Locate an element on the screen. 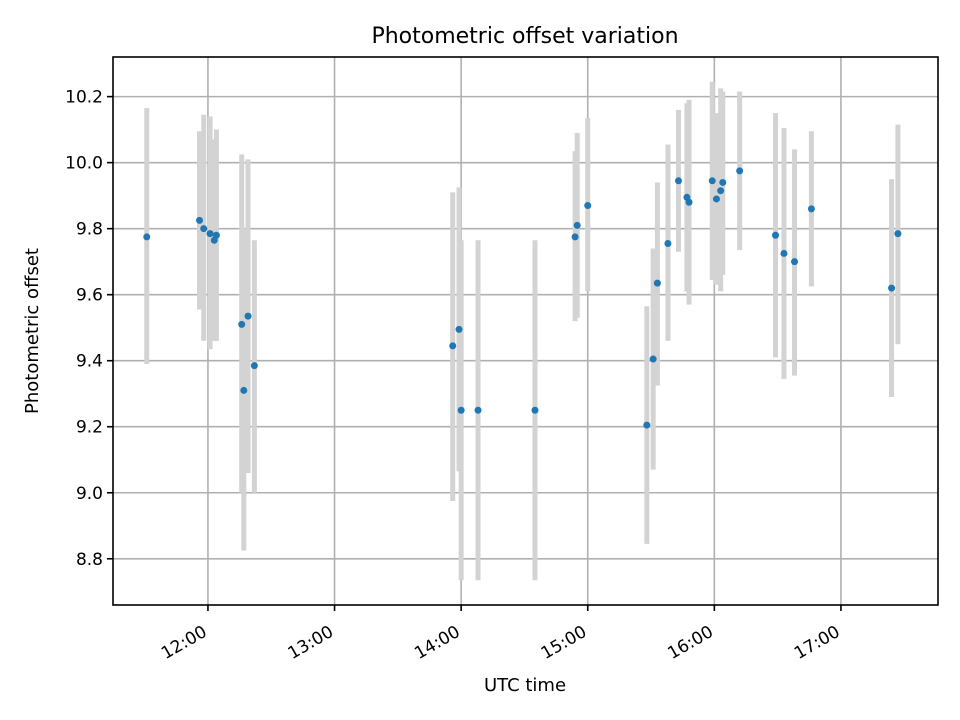 This screenshot has width=960, height=720. y-axis-label: Photometric offset is located at coordinates (32, 331).